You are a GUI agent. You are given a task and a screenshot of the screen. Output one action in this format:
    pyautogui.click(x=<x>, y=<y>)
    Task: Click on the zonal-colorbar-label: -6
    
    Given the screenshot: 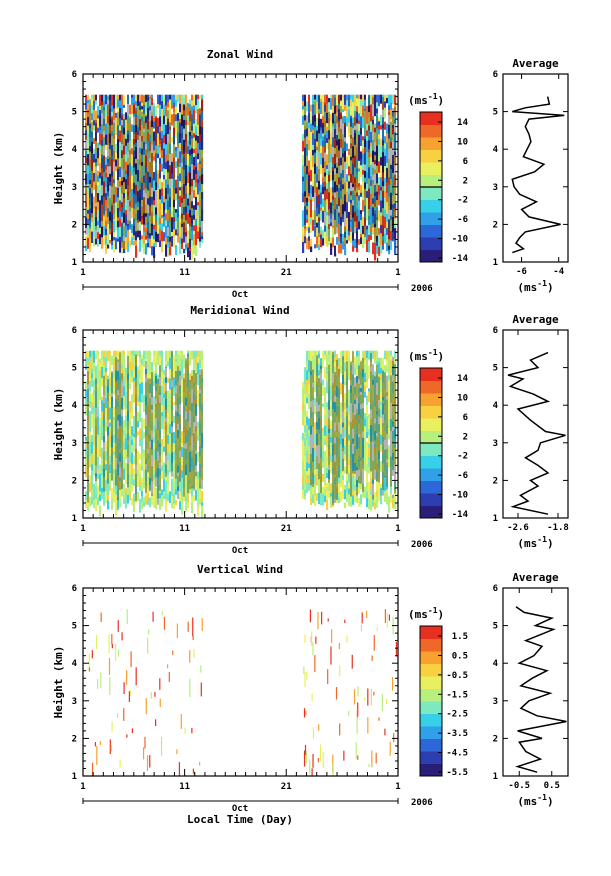 What is the action you would take?
    pyautogui.click(x=462, y=220)
    